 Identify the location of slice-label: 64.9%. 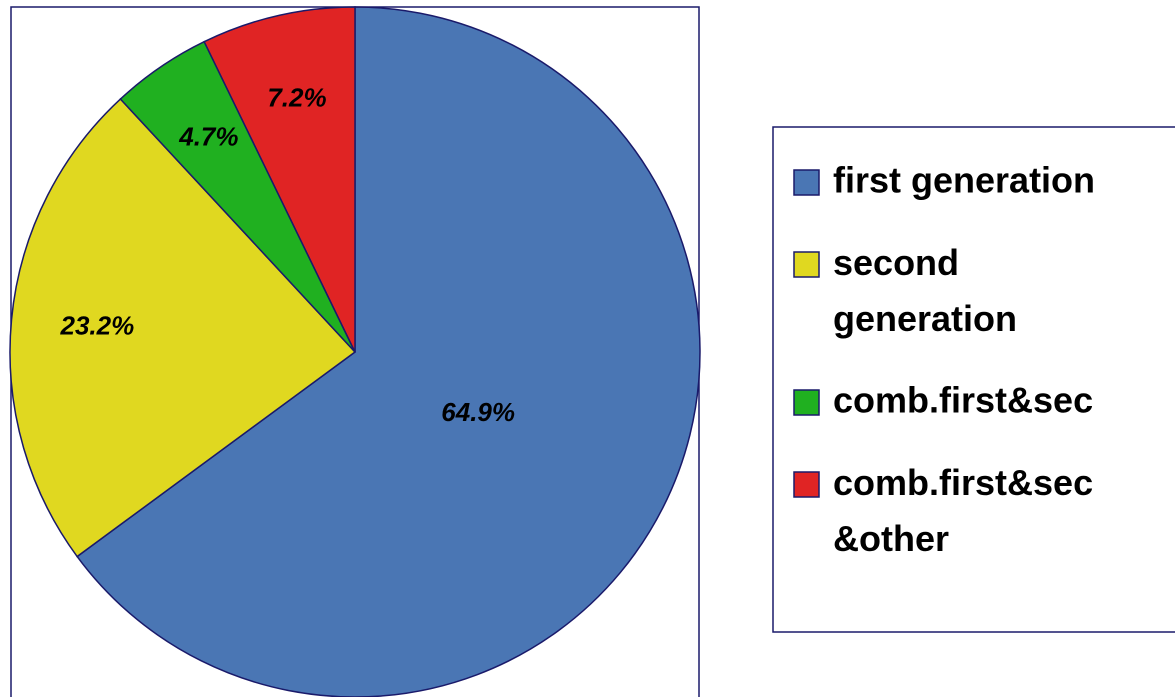
(478, 412).